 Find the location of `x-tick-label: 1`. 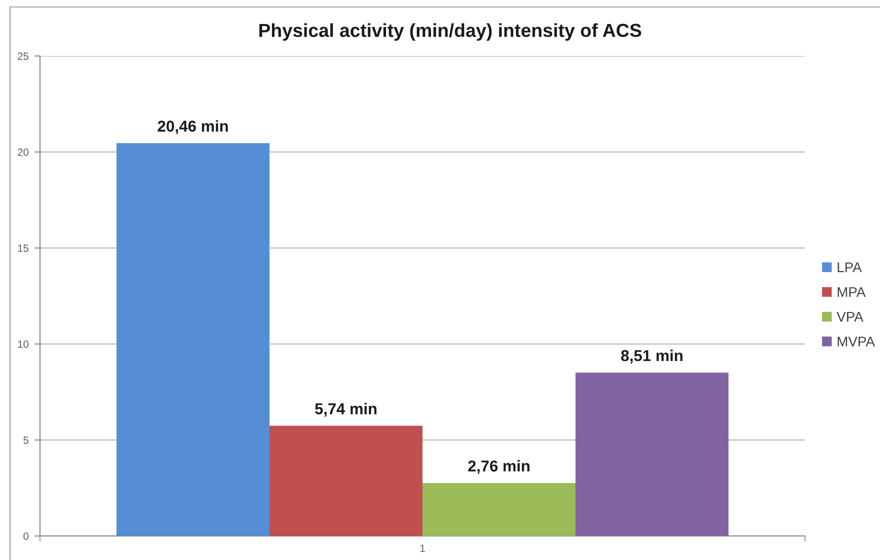

x-tick-label: 1 is located at coordinates (422, 548).